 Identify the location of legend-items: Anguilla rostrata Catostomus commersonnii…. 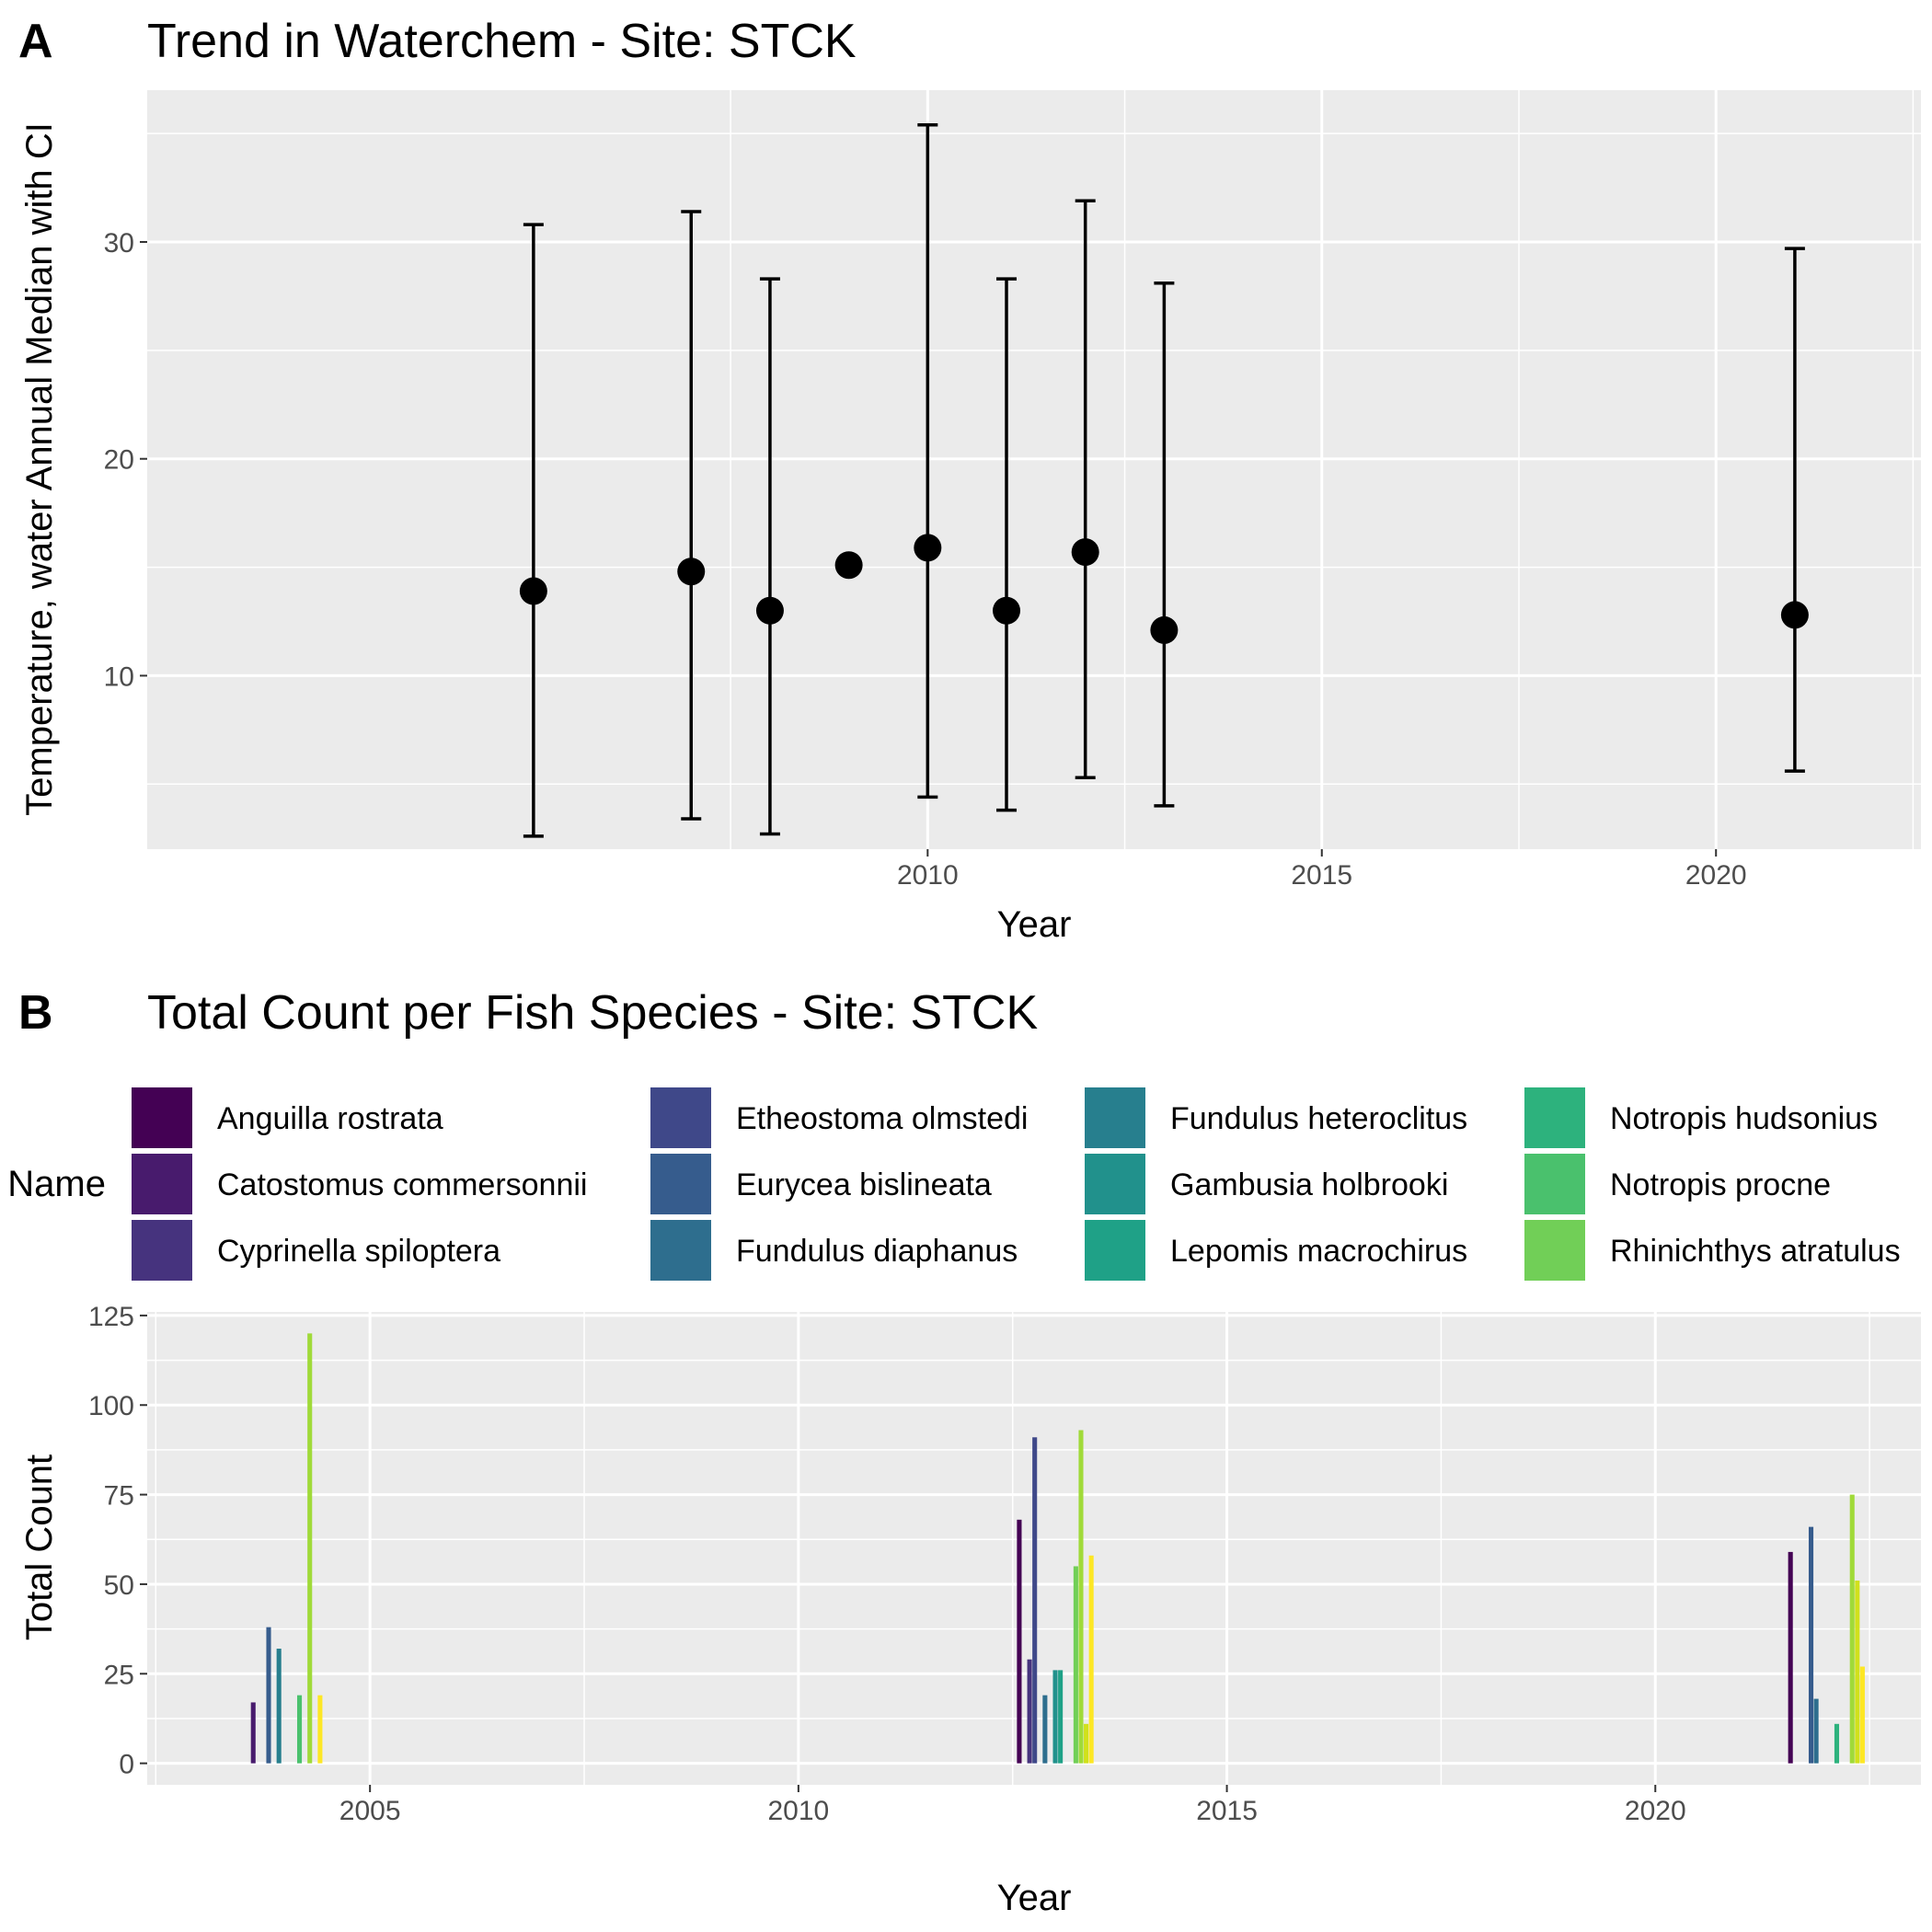
(1016, 1184).